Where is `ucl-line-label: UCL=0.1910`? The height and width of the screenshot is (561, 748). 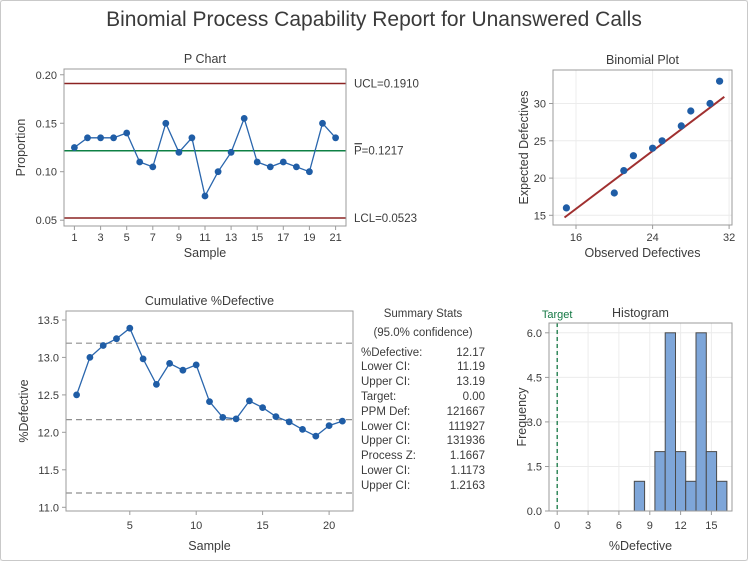 ucl-line-label: UCL=0.1910 is located at coordinates (386, 85).